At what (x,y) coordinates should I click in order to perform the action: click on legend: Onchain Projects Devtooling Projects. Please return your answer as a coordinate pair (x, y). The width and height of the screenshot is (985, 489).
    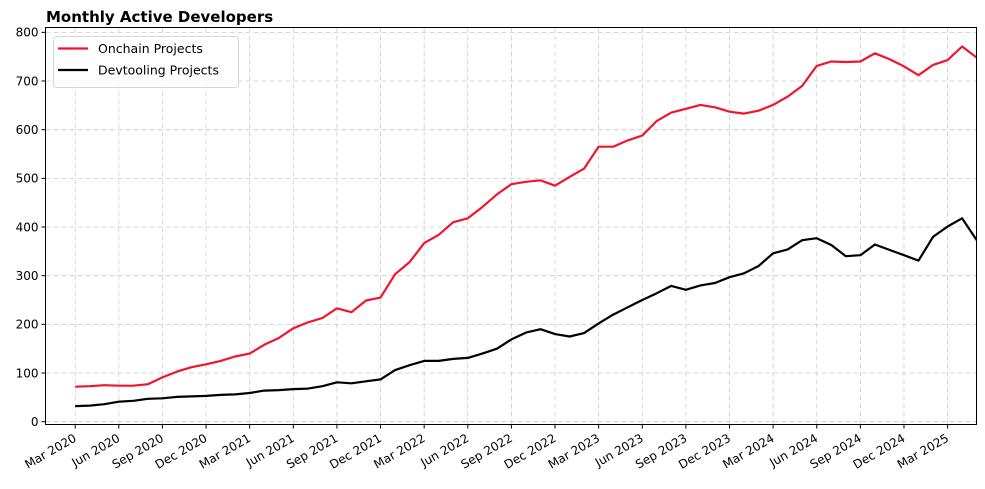
    Looking at the image, I should click on (146, 62).